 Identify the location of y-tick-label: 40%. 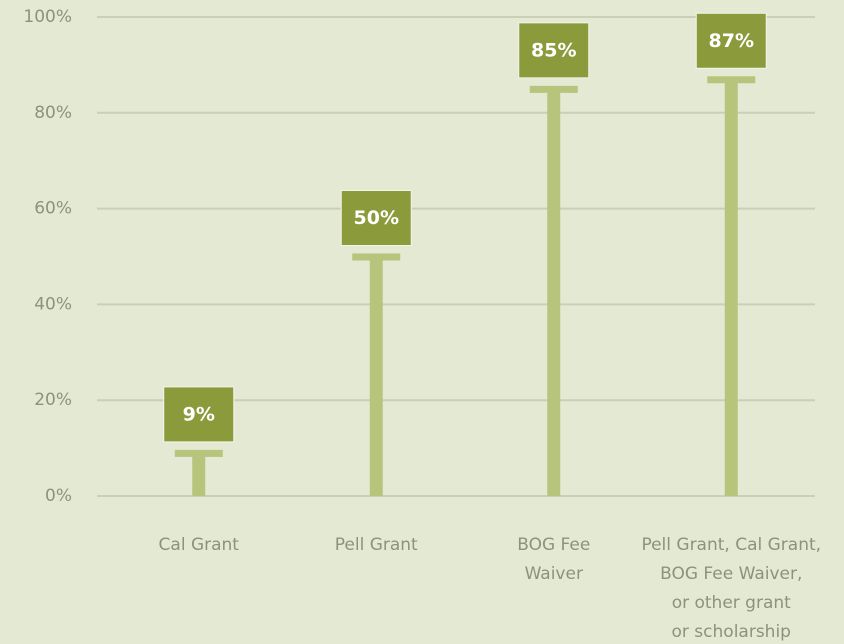
(53, 304).